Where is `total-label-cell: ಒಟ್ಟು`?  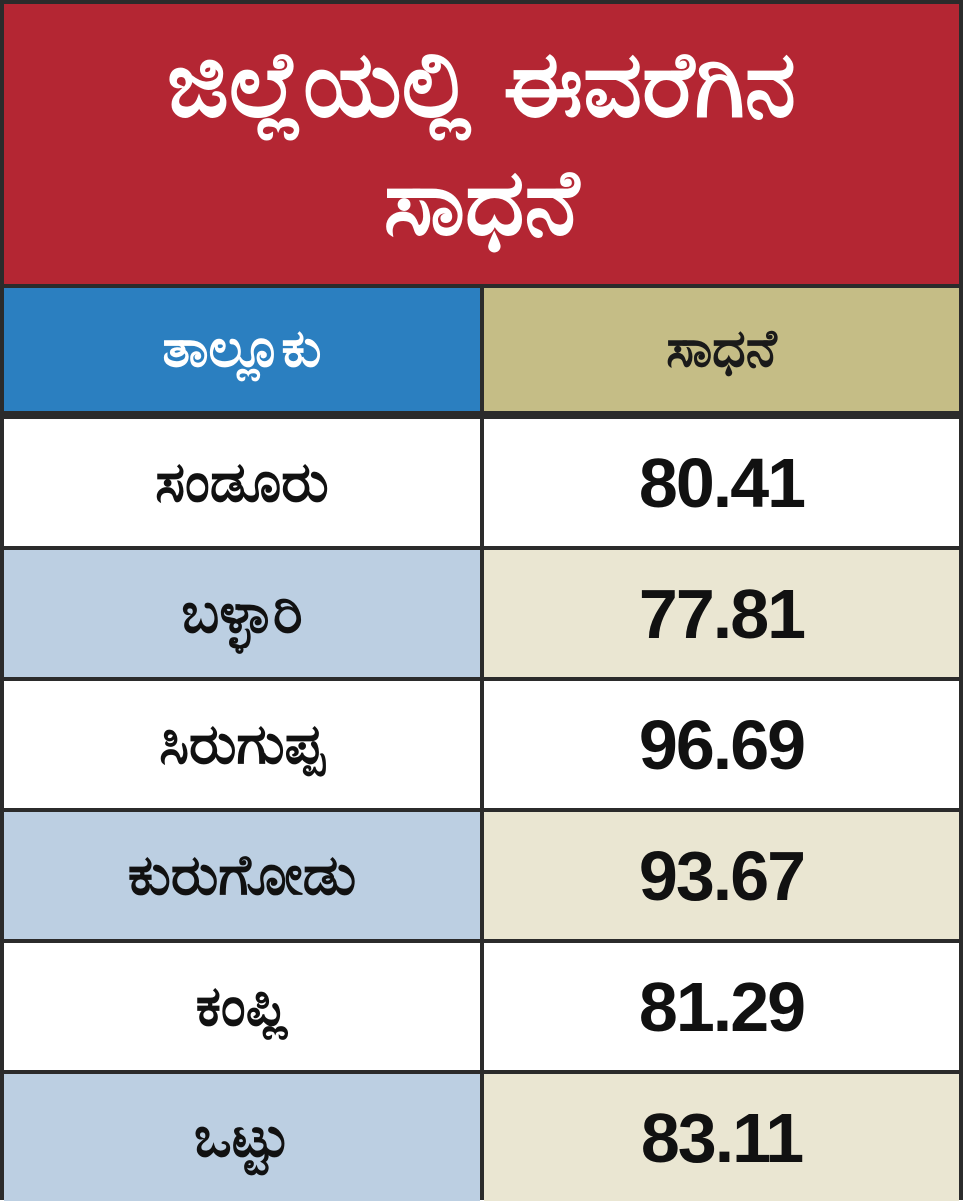 total-label-cell: ಒಟ್ಟು is located at coordinates (242, 1137).